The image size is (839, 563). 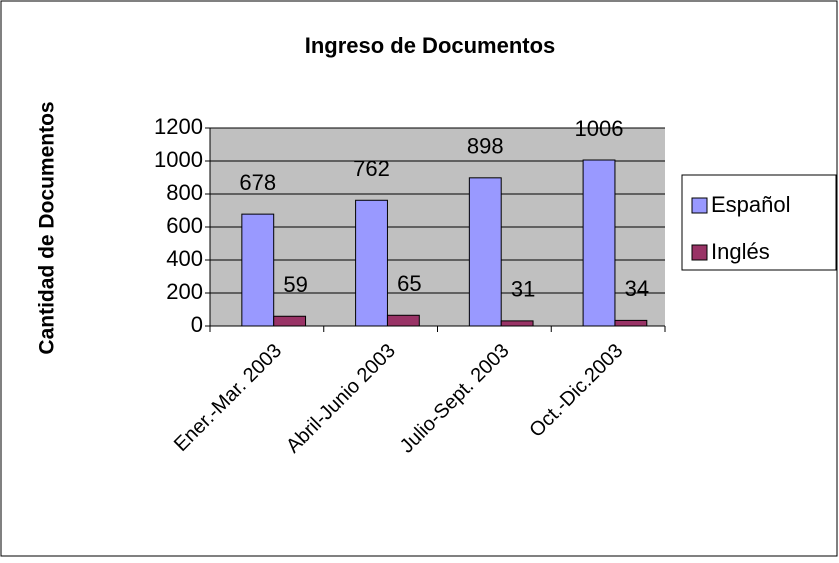 I want to click on data-label: 34, so click(x=637, y=288).